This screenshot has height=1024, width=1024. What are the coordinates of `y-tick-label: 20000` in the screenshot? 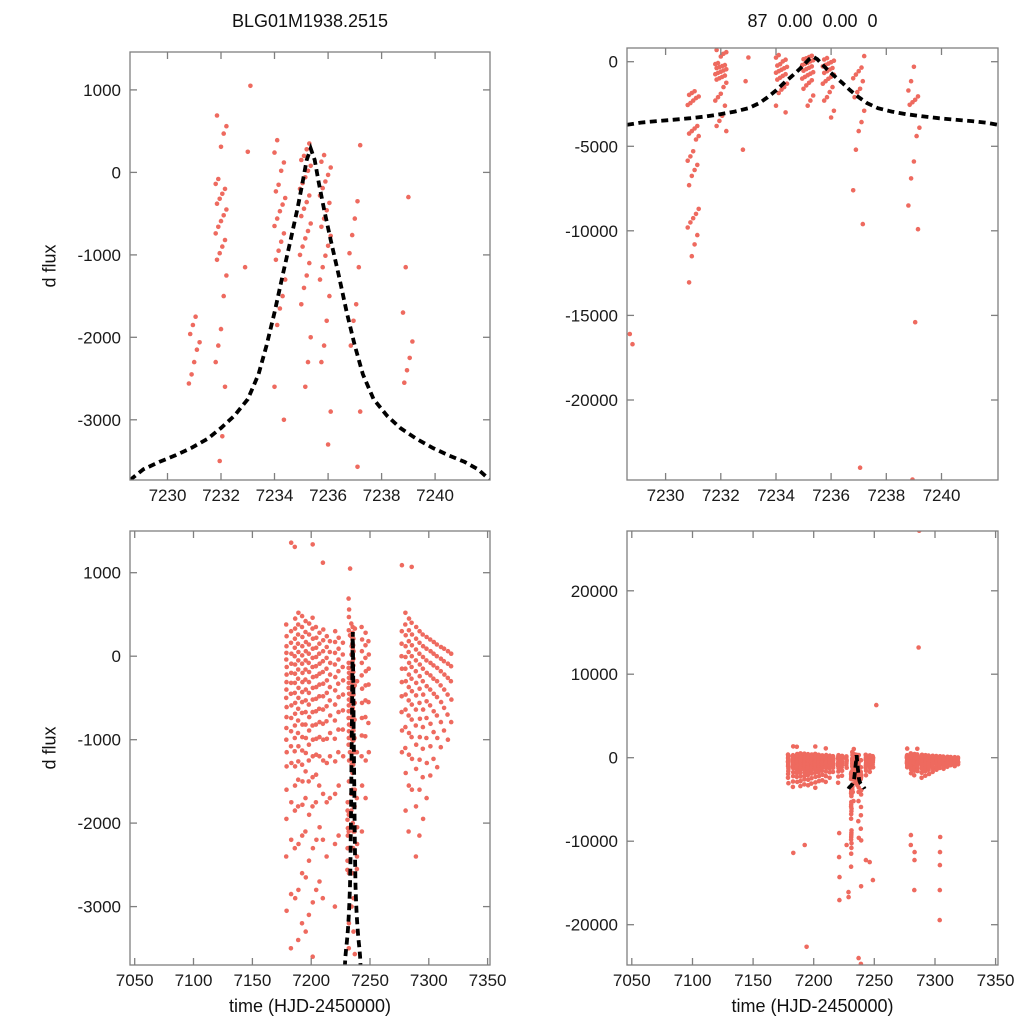 It's located at (594, 591).